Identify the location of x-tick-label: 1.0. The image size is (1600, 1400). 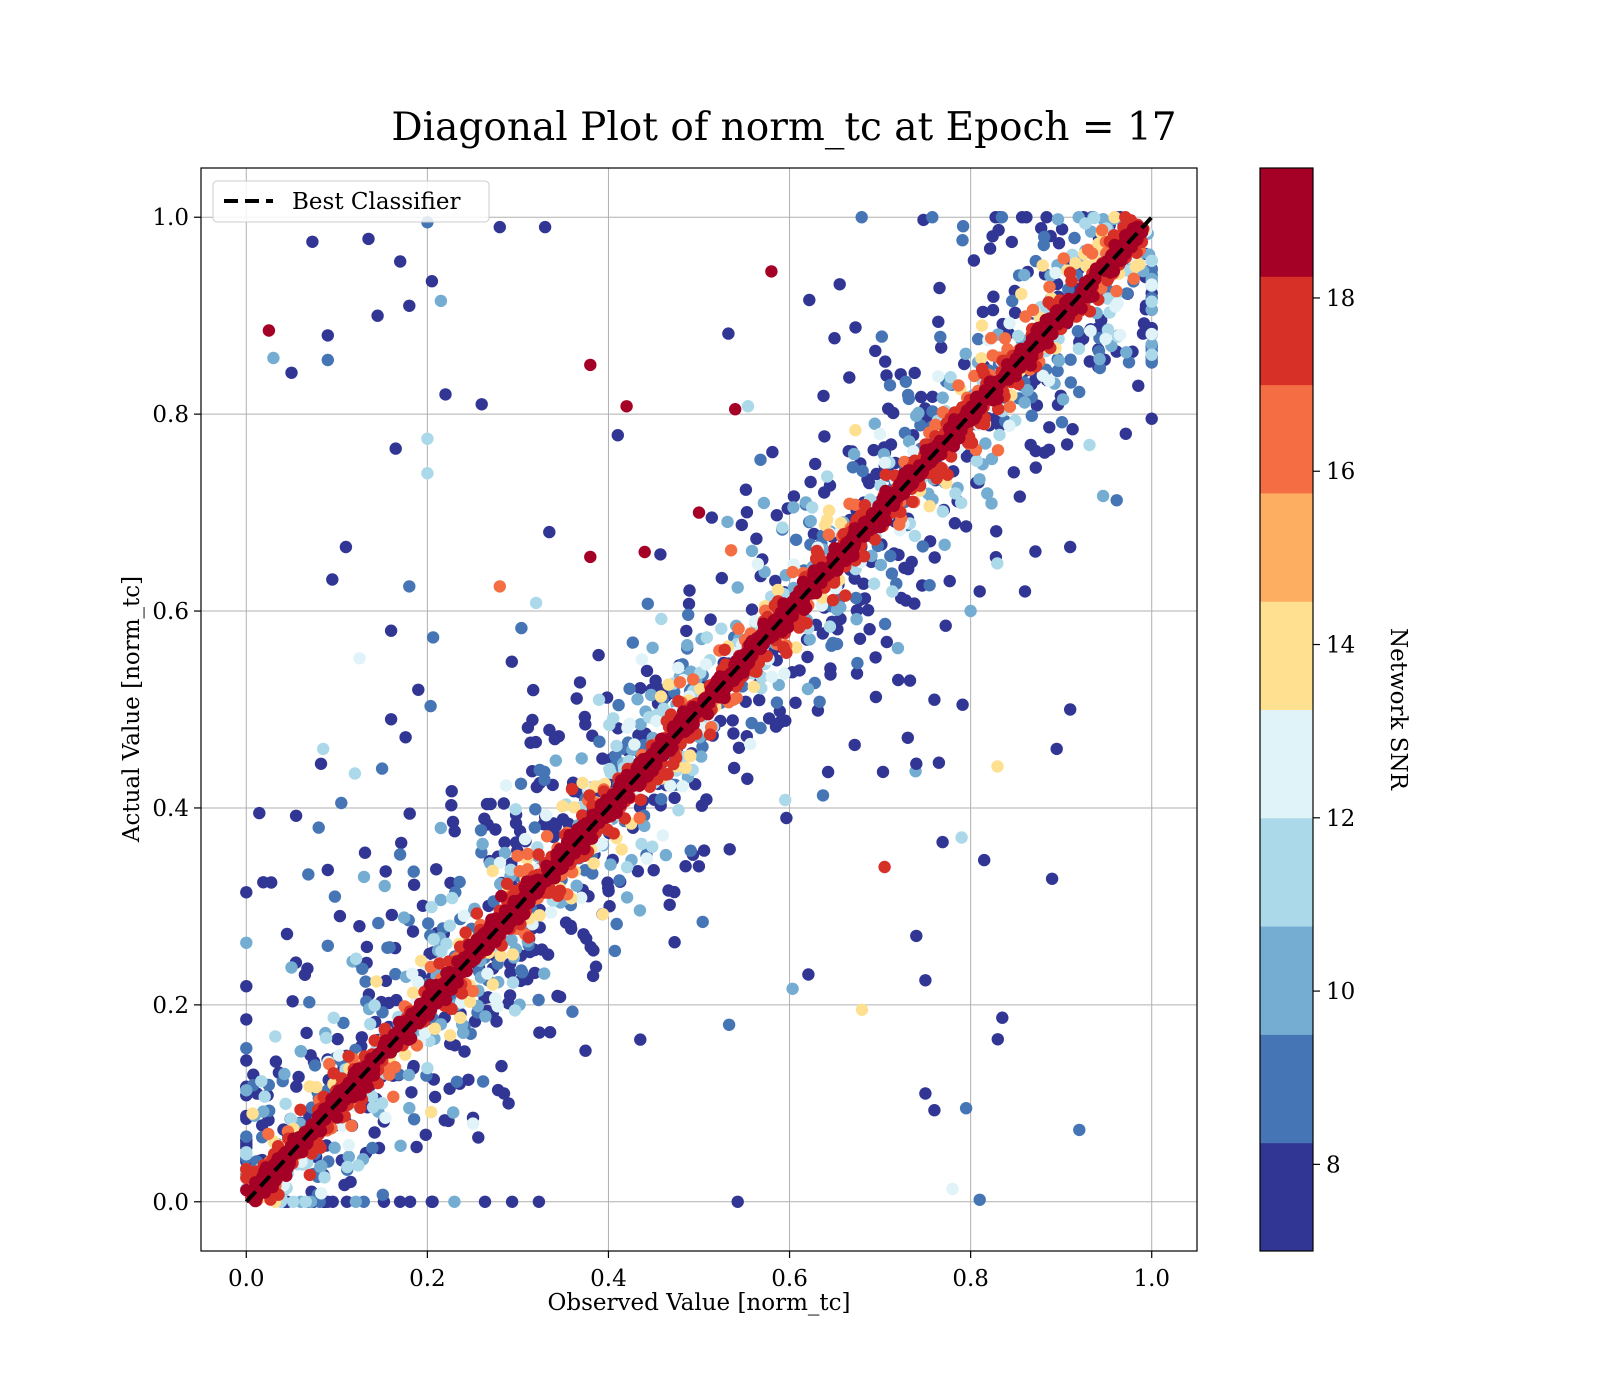
(1151, 1279).